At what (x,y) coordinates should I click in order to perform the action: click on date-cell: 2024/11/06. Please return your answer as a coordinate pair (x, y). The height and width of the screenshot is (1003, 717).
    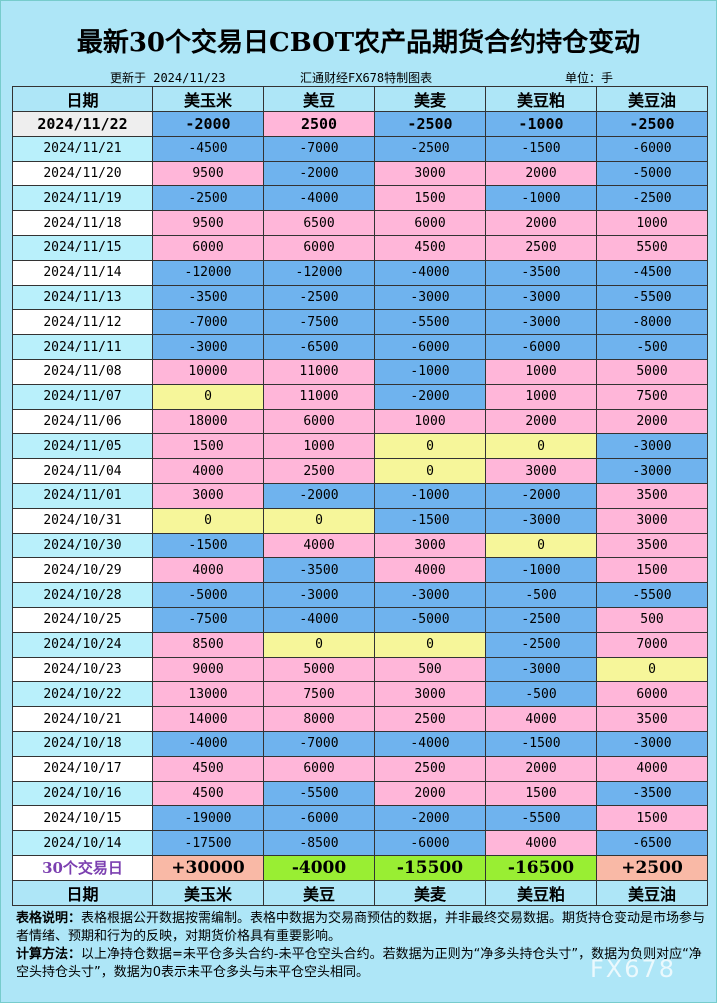
    Looking at the image, I should click on (82, 421).